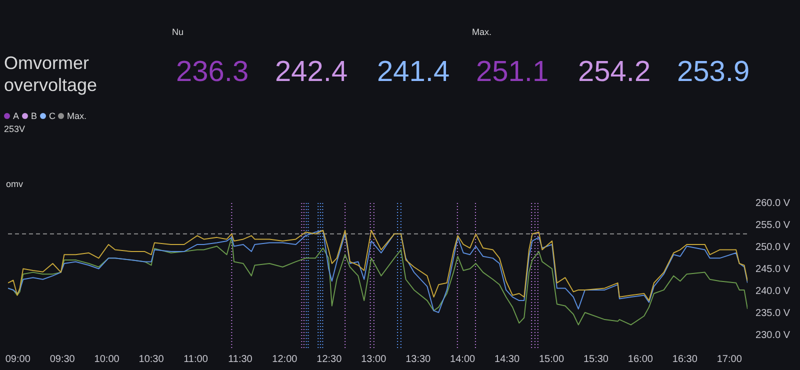  What do you see at coordinates (685, 359) in the screenshot?
I see `x-tick-label: 16:30` at bounding box center [685, 359].